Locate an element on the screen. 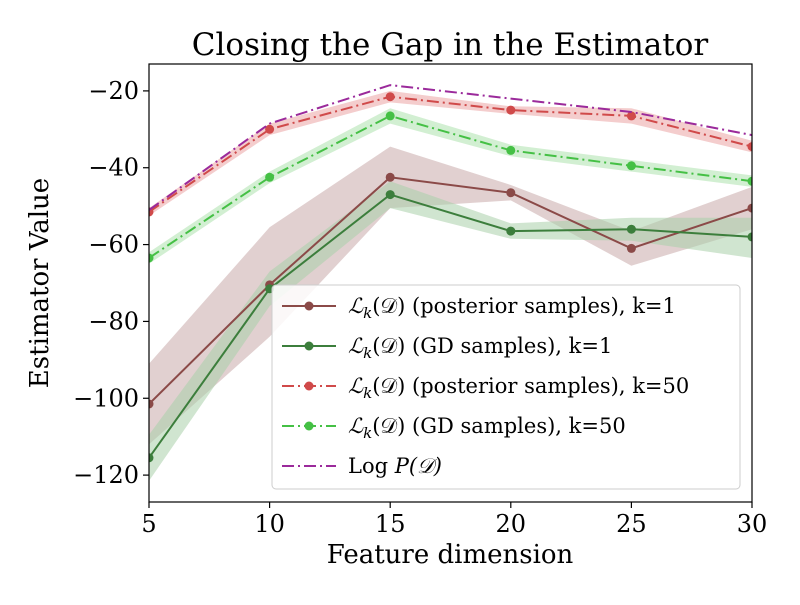  x-tick-label: 5 is located at coordinates (148, 524).